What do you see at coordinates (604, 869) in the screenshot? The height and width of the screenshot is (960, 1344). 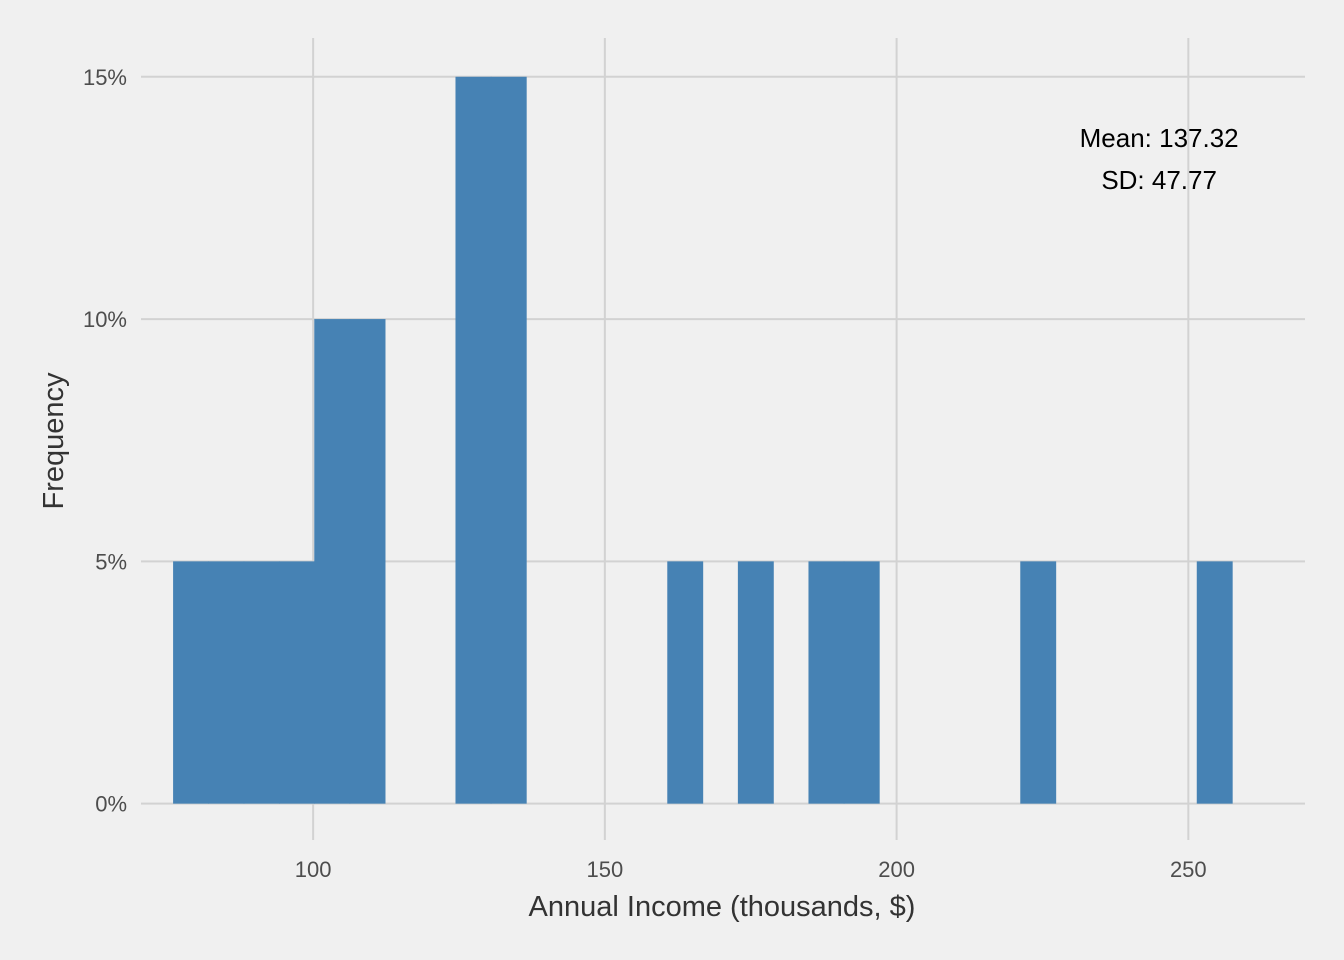 I see `x-tick-label: 150` at bounding box center [604, 869].